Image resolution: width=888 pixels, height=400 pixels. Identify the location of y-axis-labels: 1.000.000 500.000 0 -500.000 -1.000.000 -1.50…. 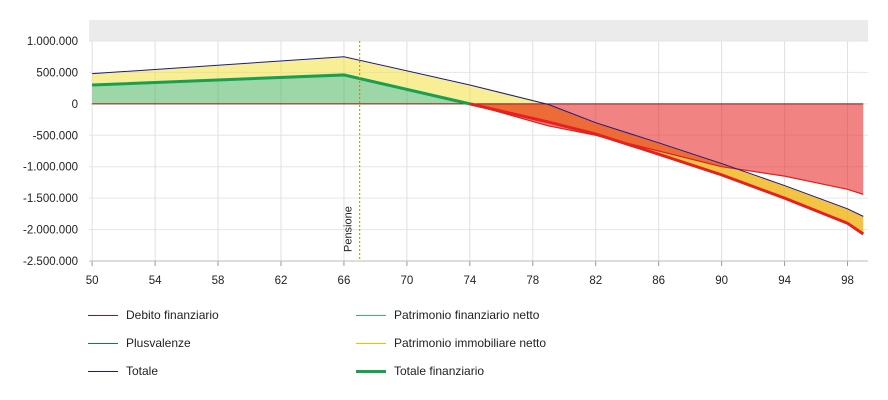
(50, 152).